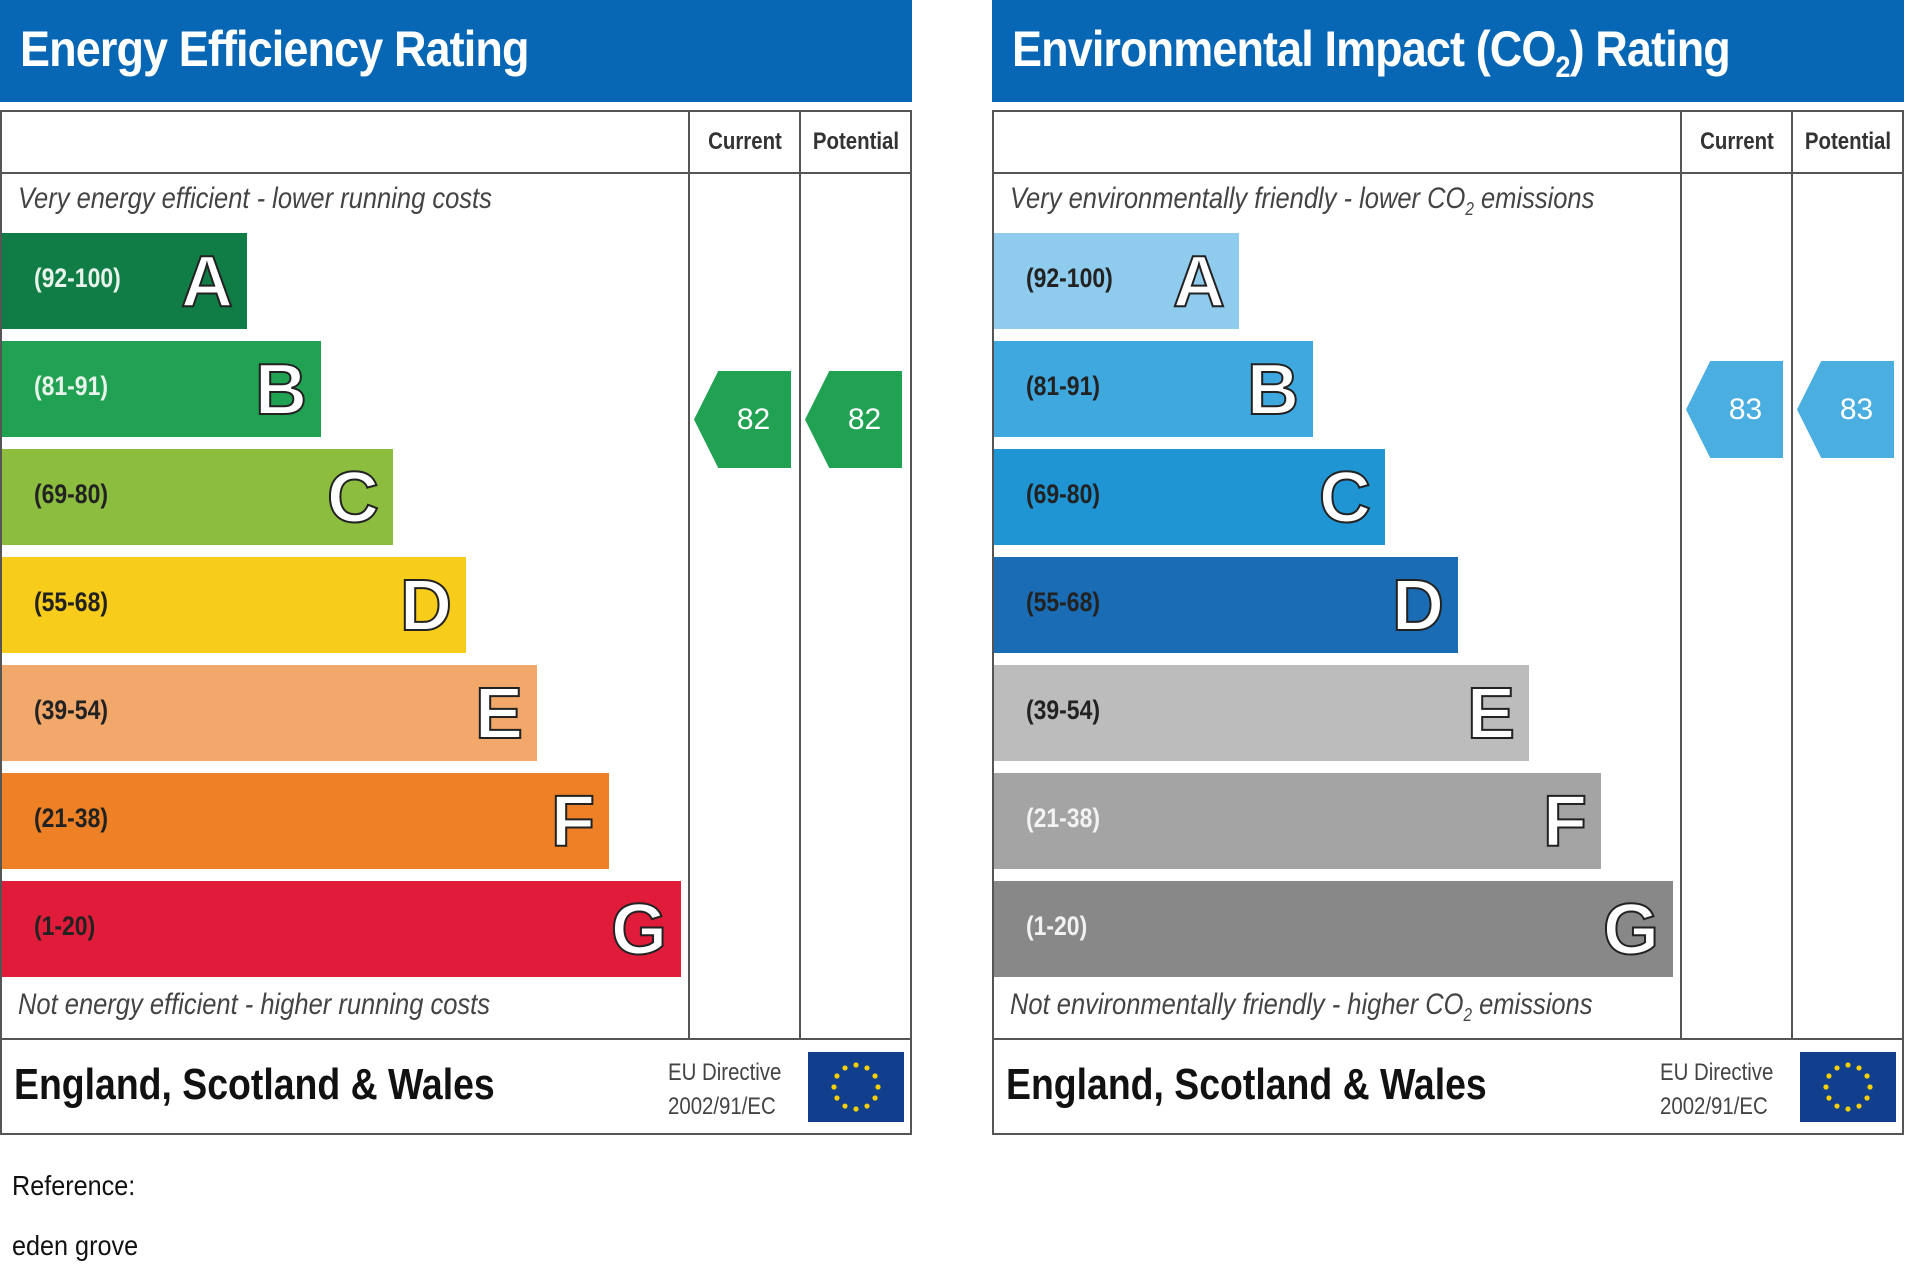  What do you see at coordinates (1284, 49) in the screenshot?
I see `panel-title-text: Environmental Impact (CO` at bounding box center [1284, 49].